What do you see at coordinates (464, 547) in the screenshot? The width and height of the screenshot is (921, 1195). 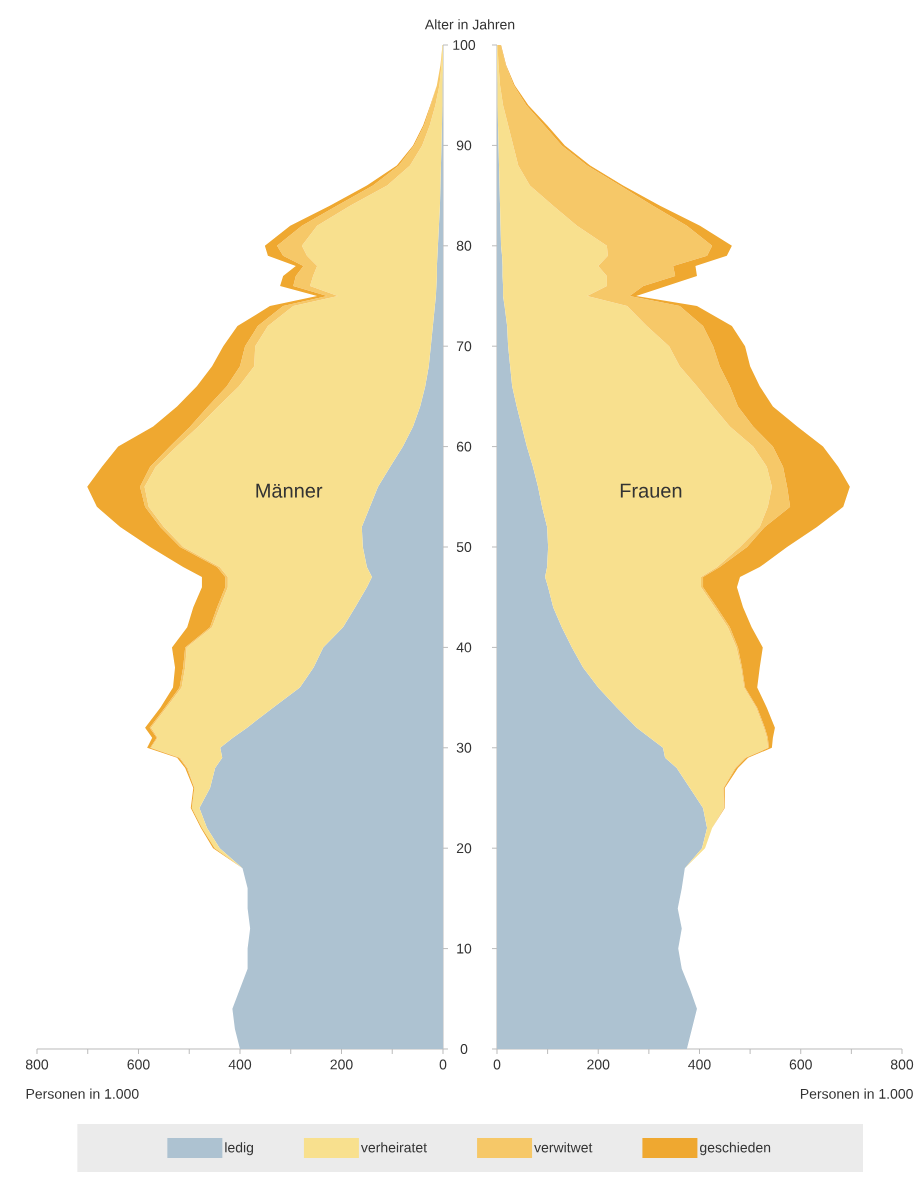 I see `y-tick-label: 50` at bounding box center [464, 547].